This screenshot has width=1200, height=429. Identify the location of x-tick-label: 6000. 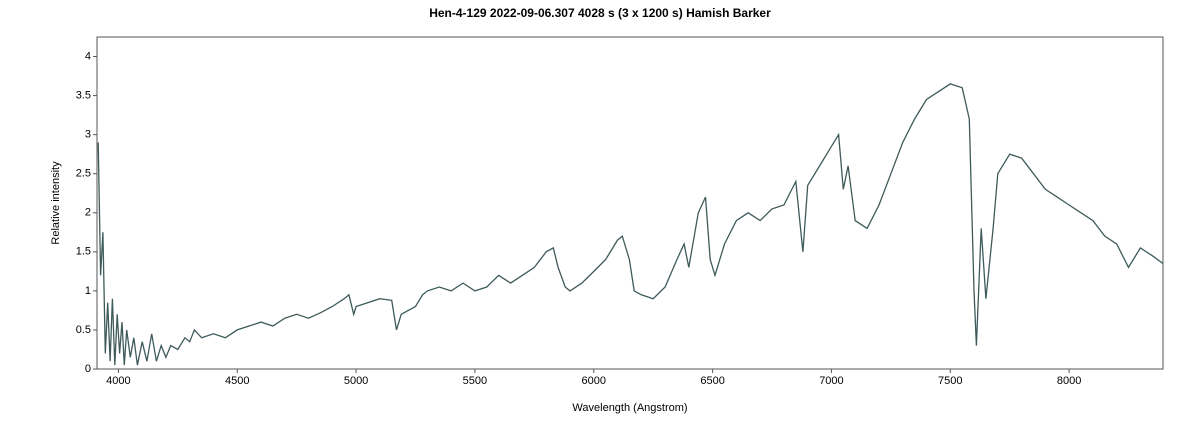
(594, 381).